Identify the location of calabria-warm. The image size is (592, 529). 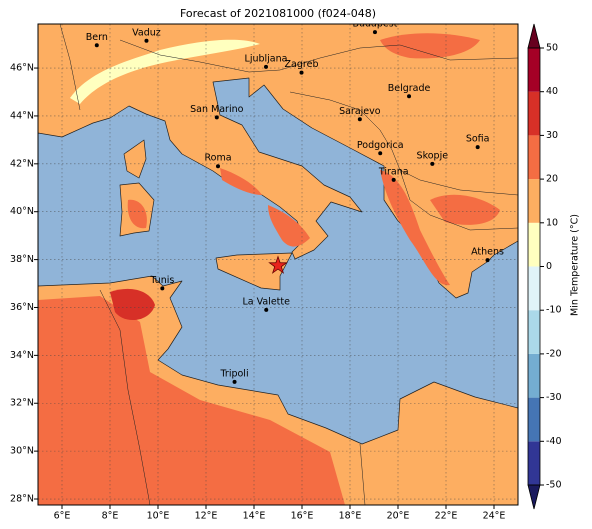
(289, 226).